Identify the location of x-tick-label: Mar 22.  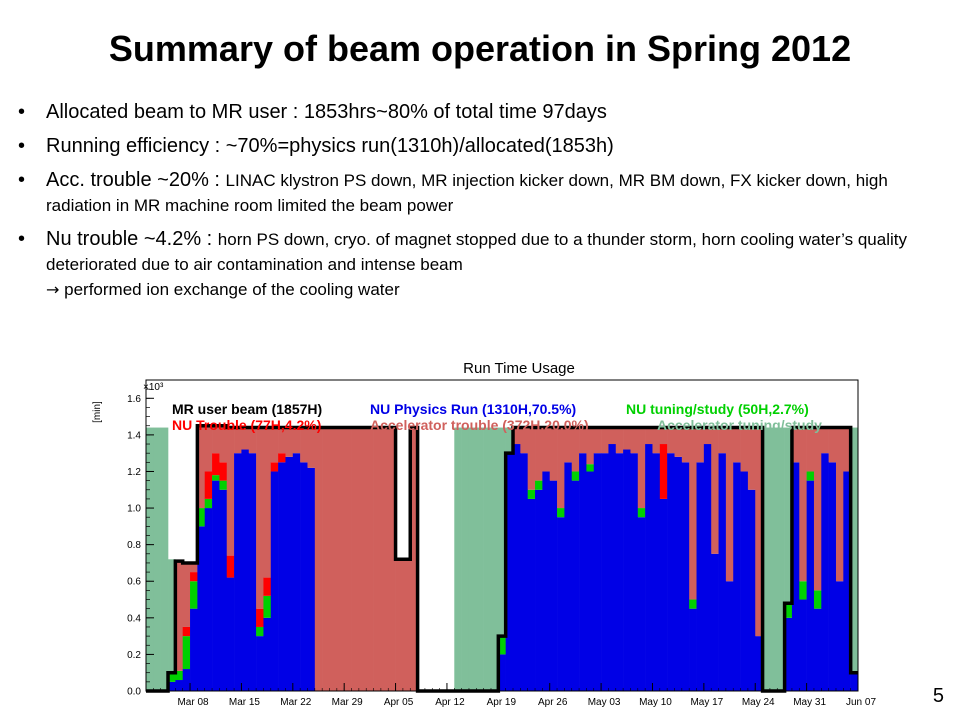
(296, 702).